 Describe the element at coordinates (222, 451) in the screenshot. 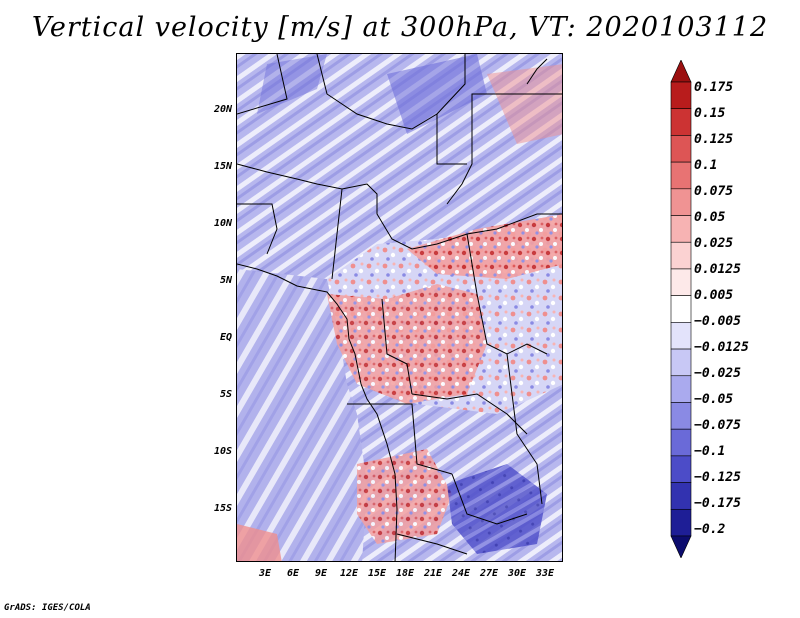

I see `y-axis-label: 10S` at that location.